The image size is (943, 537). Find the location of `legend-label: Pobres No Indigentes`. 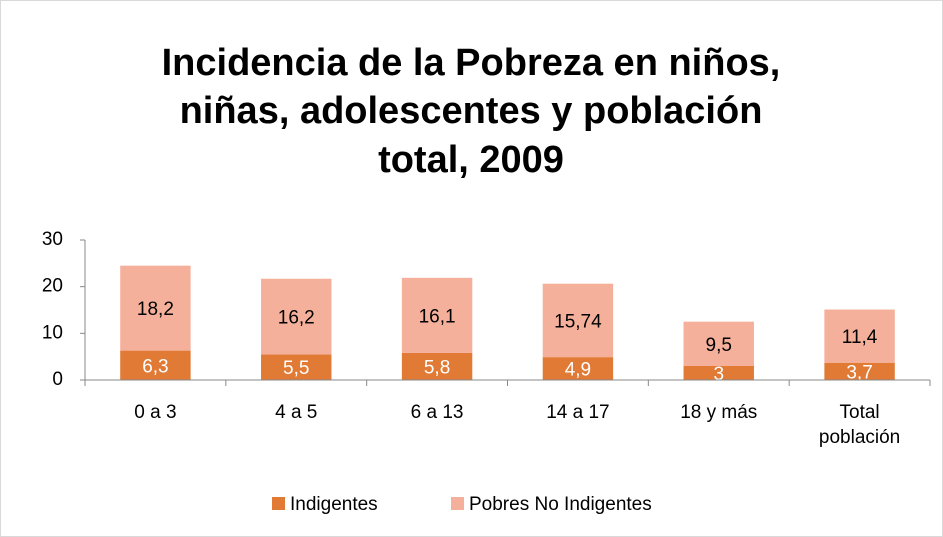

legend-label: Pobres No Indigentes is located at coordinates (560, 504).